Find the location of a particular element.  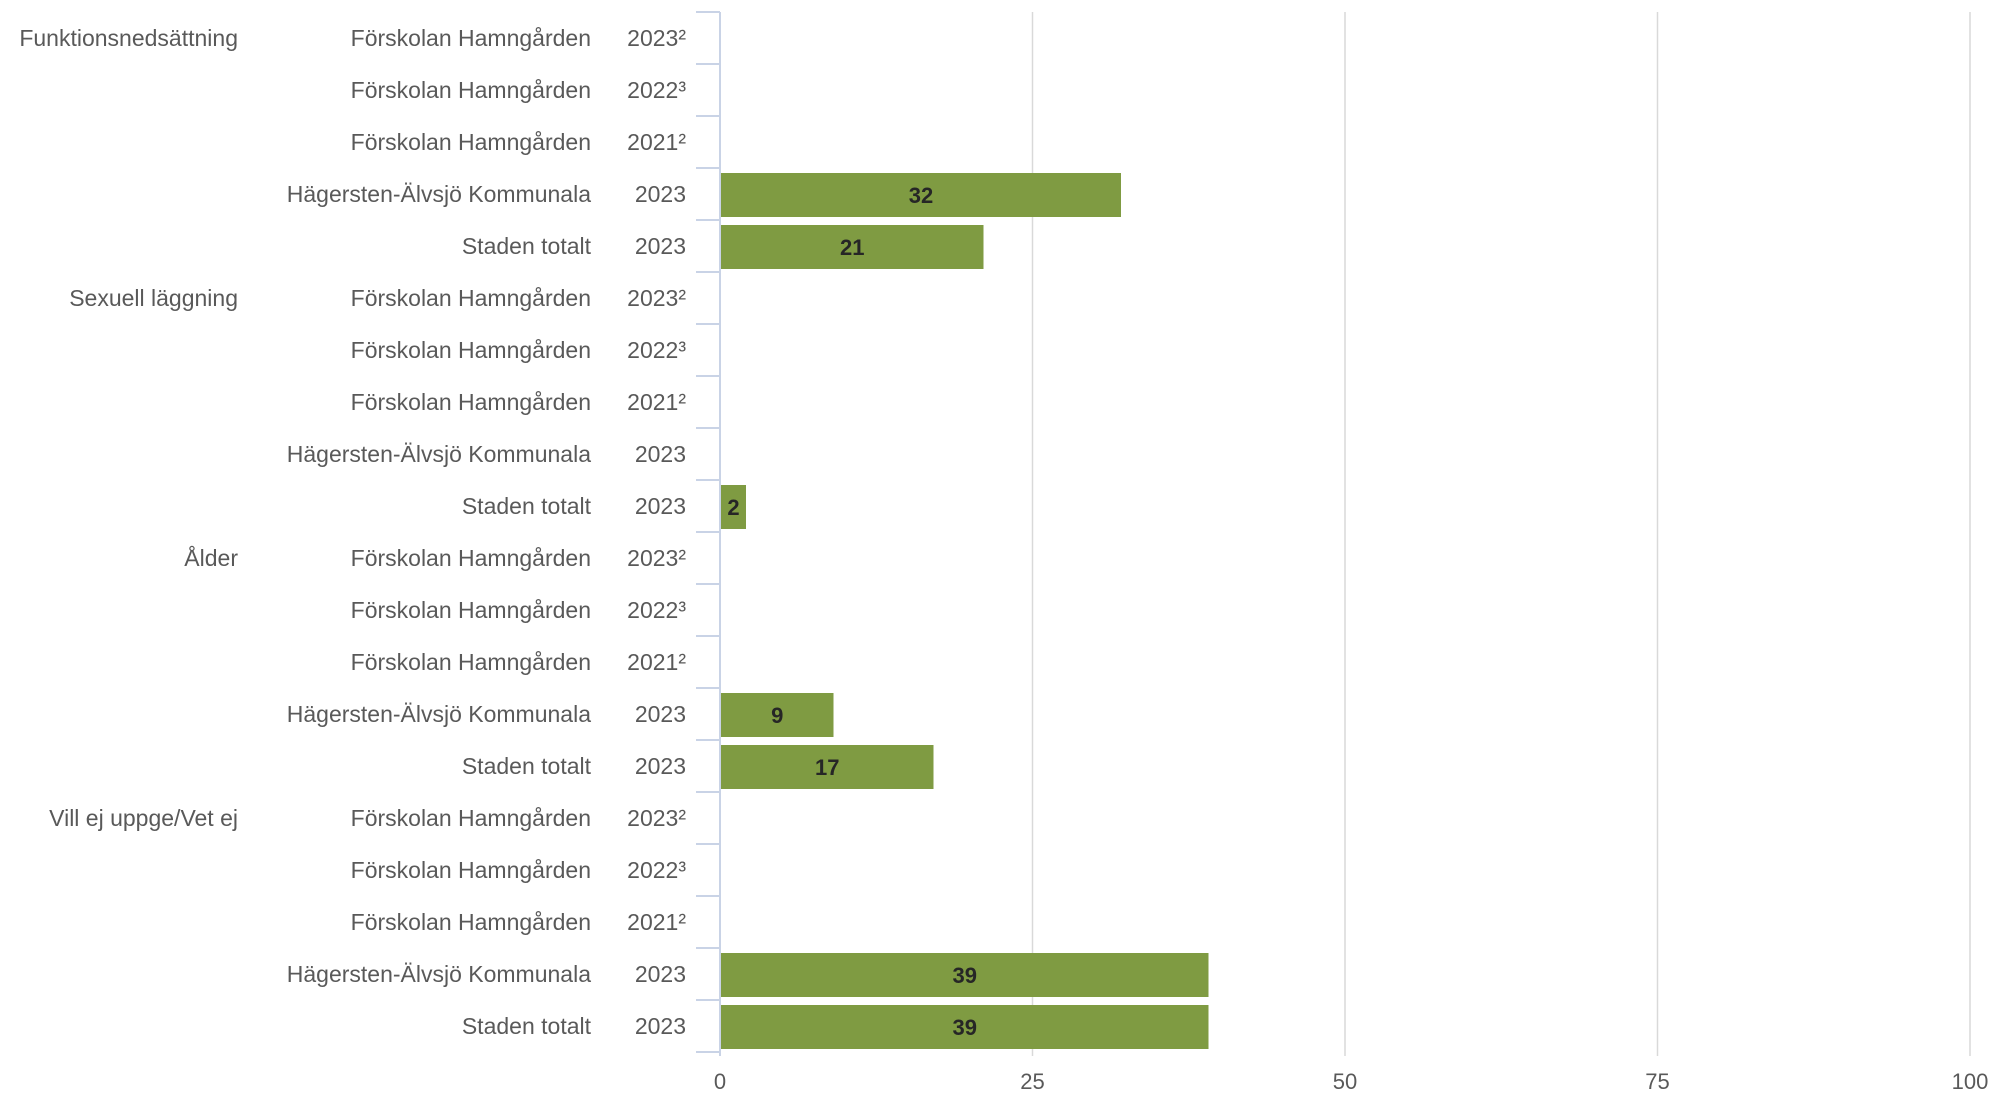

group-label: Vill ej uppge/Vet ej is located at coordinates (143, 818).